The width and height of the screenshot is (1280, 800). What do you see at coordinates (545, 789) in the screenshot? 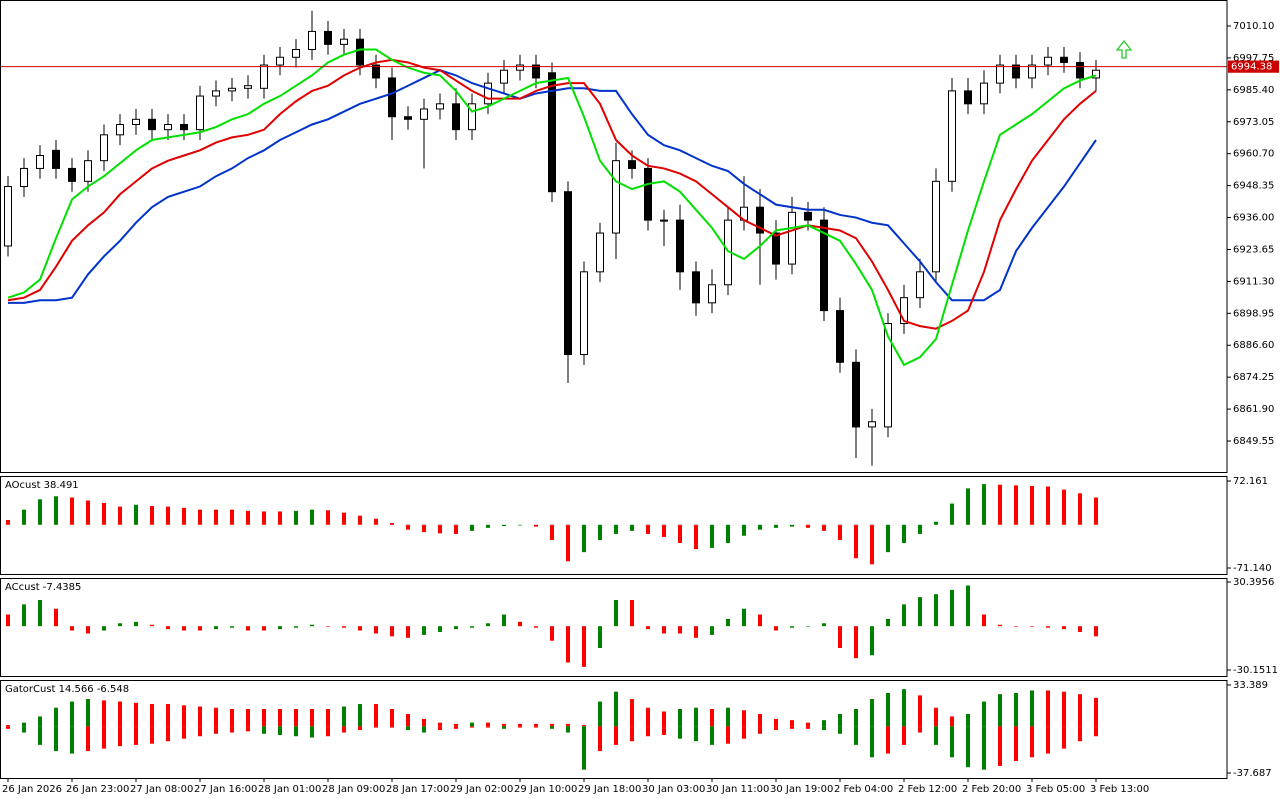
I see `x-tick-label: 29 Jan 10:00` at bounding box center [545, 789].